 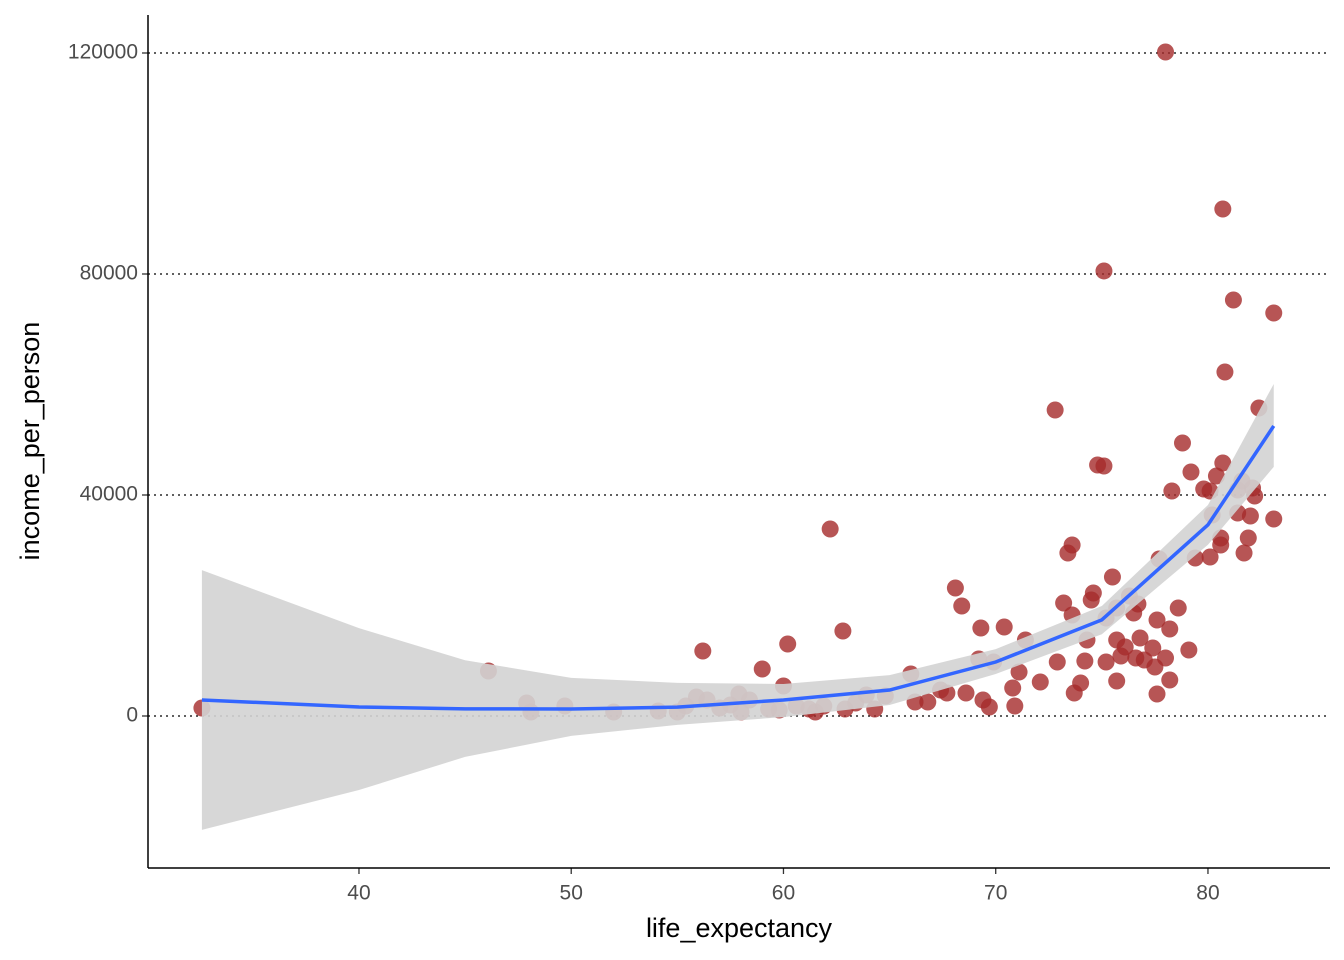 What do you see at coordinates (30, 441) in the screenshot?
I see `y-axis-title: income_per_person` at bounding box center [30, 441].